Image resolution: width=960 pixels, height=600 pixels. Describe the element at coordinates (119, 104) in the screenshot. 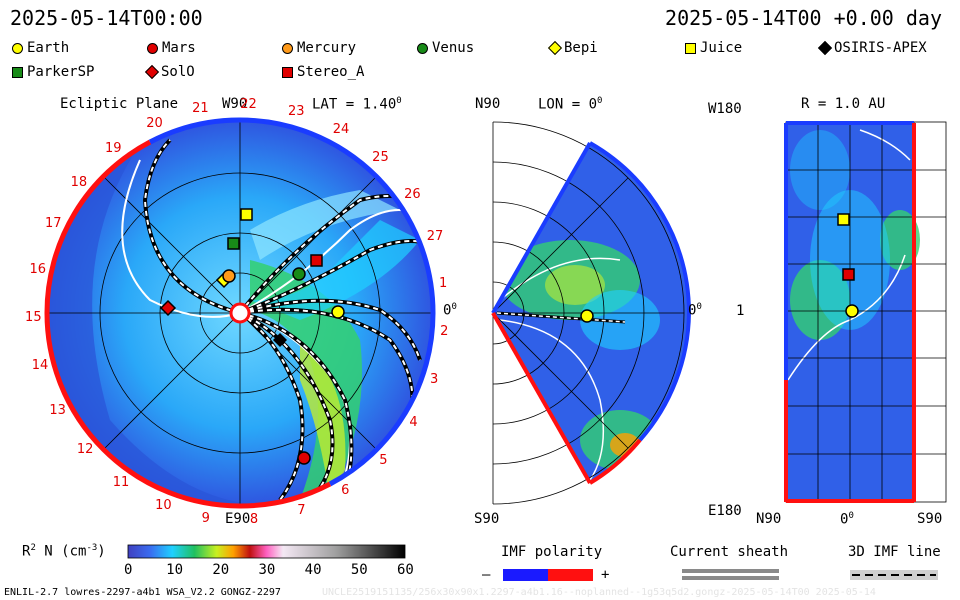

I see `ecliptic-title: Ecliptic Plane` at that location.